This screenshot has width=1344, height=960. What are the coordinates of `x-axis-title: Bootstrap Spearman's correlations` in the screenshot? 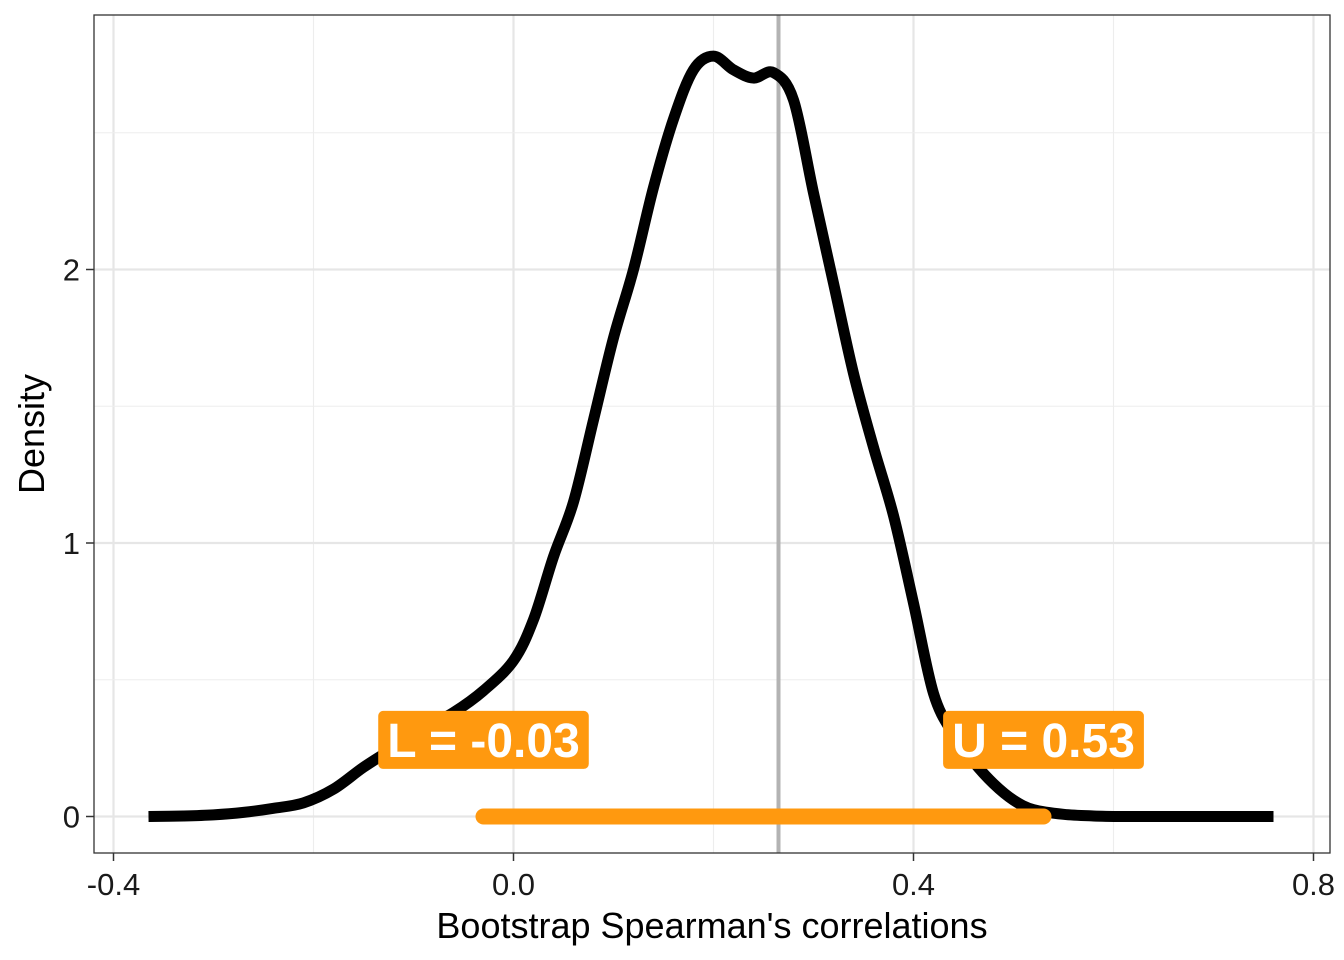 It's located at (711, 925).